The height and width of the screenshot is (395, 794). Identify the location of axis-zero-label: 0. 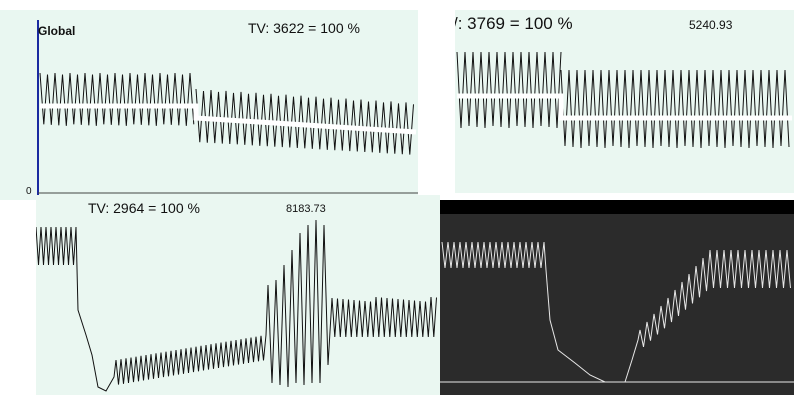
(29, 191).